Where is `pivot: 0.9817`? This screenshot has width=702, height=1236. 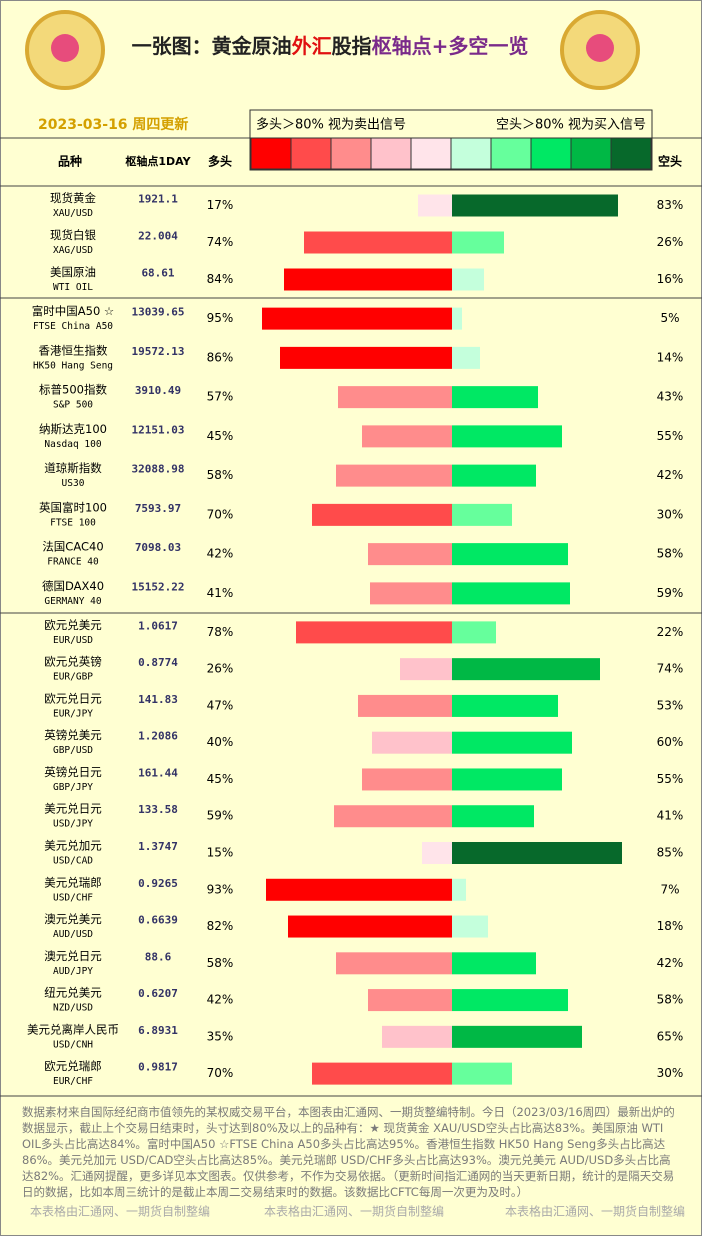
pivot: 0.9817 is located at coordinates (158, 1067).